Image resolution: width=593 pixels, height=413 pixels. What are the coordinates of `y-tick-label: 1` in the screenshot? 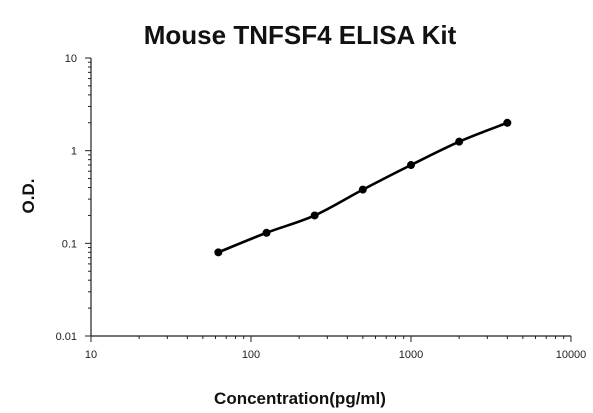 It's located at (74, 152).